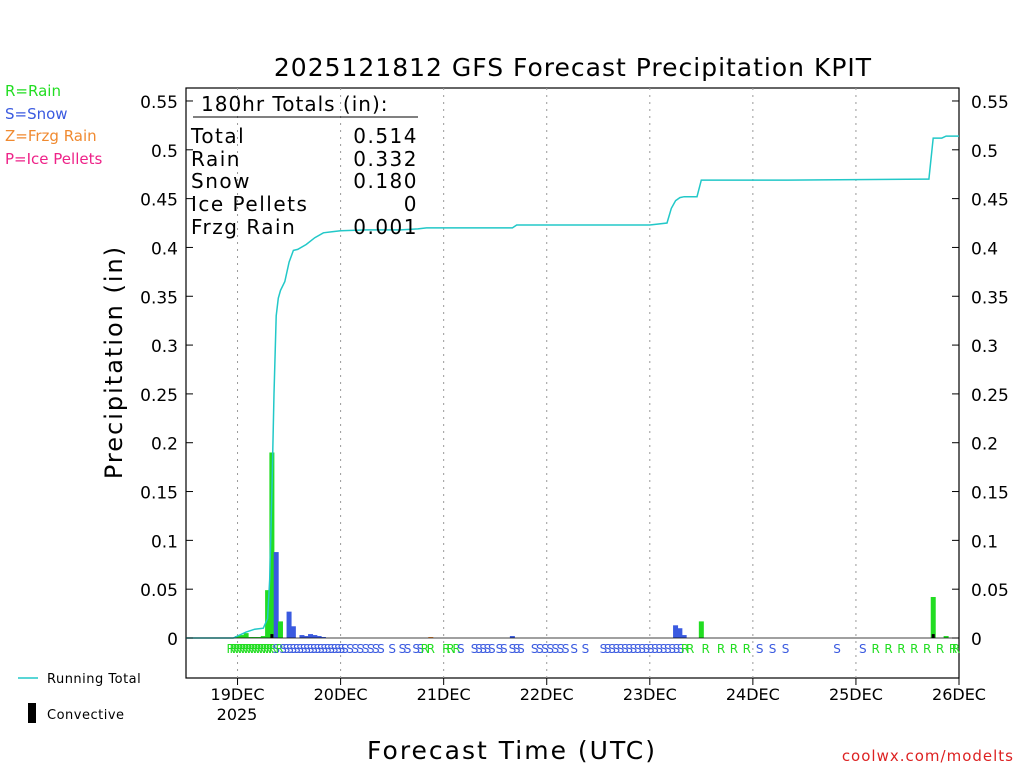 Image resolution: width=1024 pixels, height=768 pixels. I want to click on x-tick-label: 20DEC, so click(341, 694).